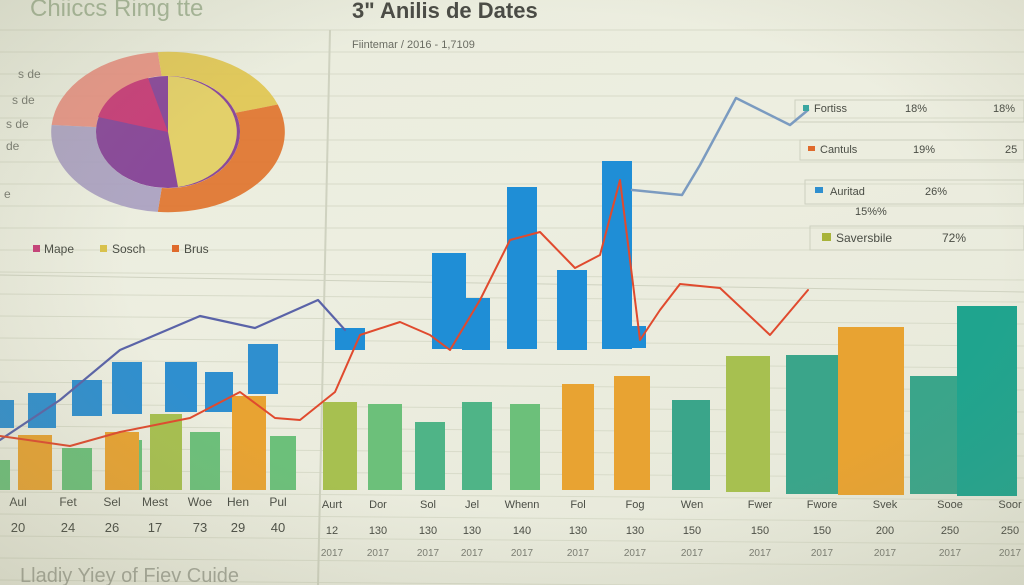 This screenshot has width=1024, height=585. Describe the element at coordinates (128, 249) in the screenshot. I see `legend-label-sosch: Sosch` at that location.